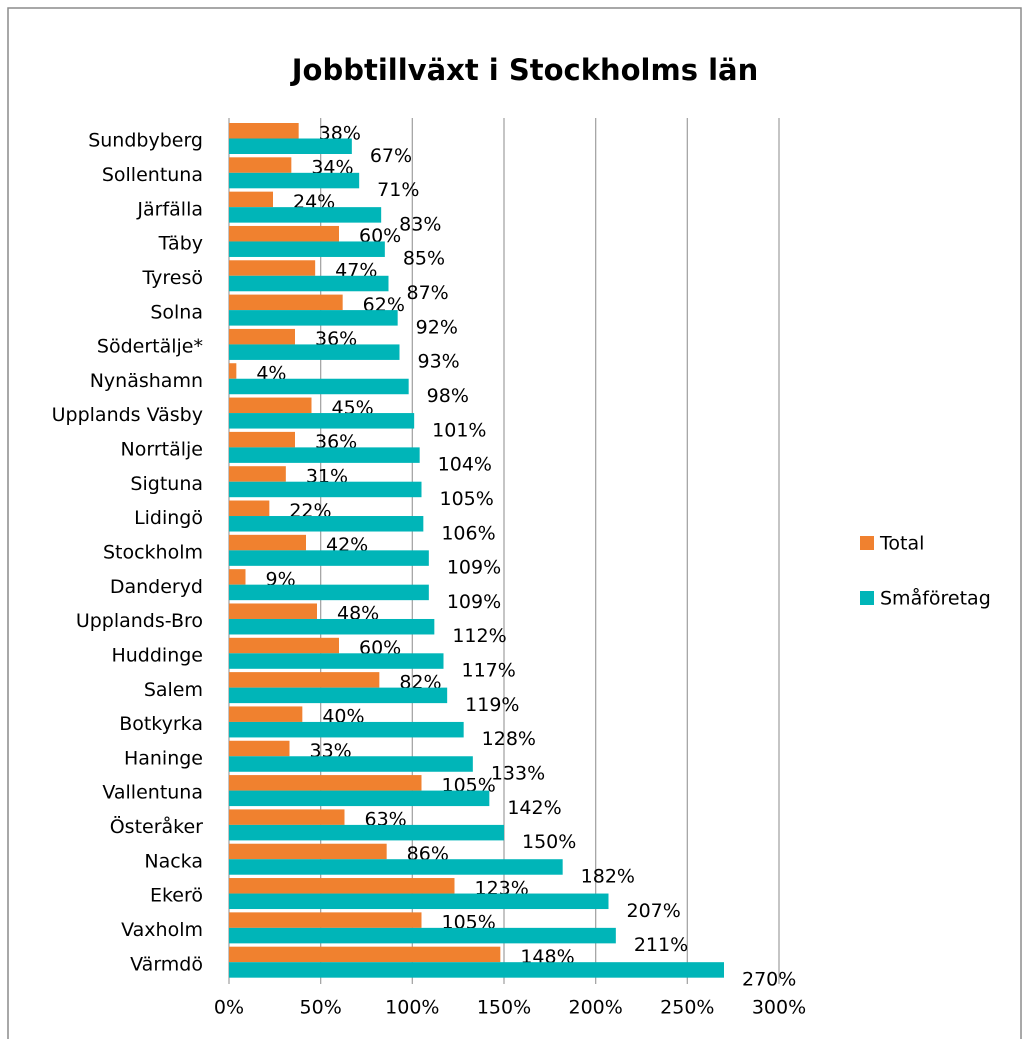 Image resolution: width=1030 pixels, height=1039 pixels. What do you see at coordinates (150, 347) in the screenshot?
I see `y-tick-label: Södertälje*` at bounding box center [150, 347].